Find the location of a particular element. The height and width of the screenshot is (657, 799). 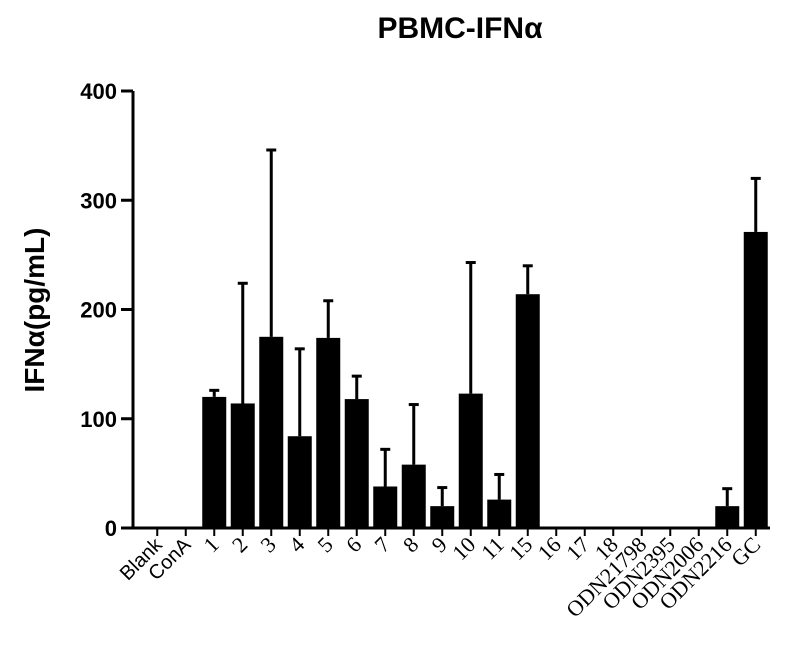

x-tick-label: 4 is located at coordinates (296, 544).